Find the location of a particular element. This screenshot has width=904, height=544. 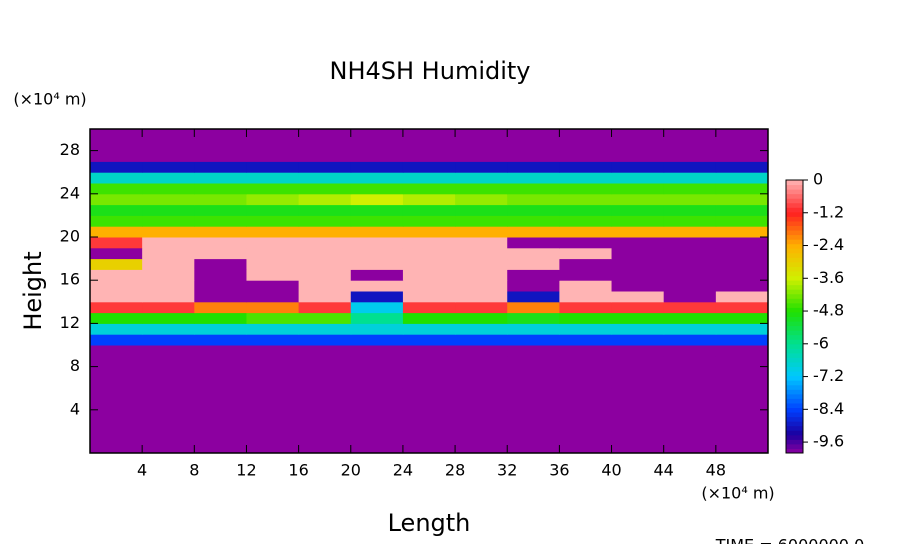

x-tick-label: 24 is located at coordinates (403, 470).